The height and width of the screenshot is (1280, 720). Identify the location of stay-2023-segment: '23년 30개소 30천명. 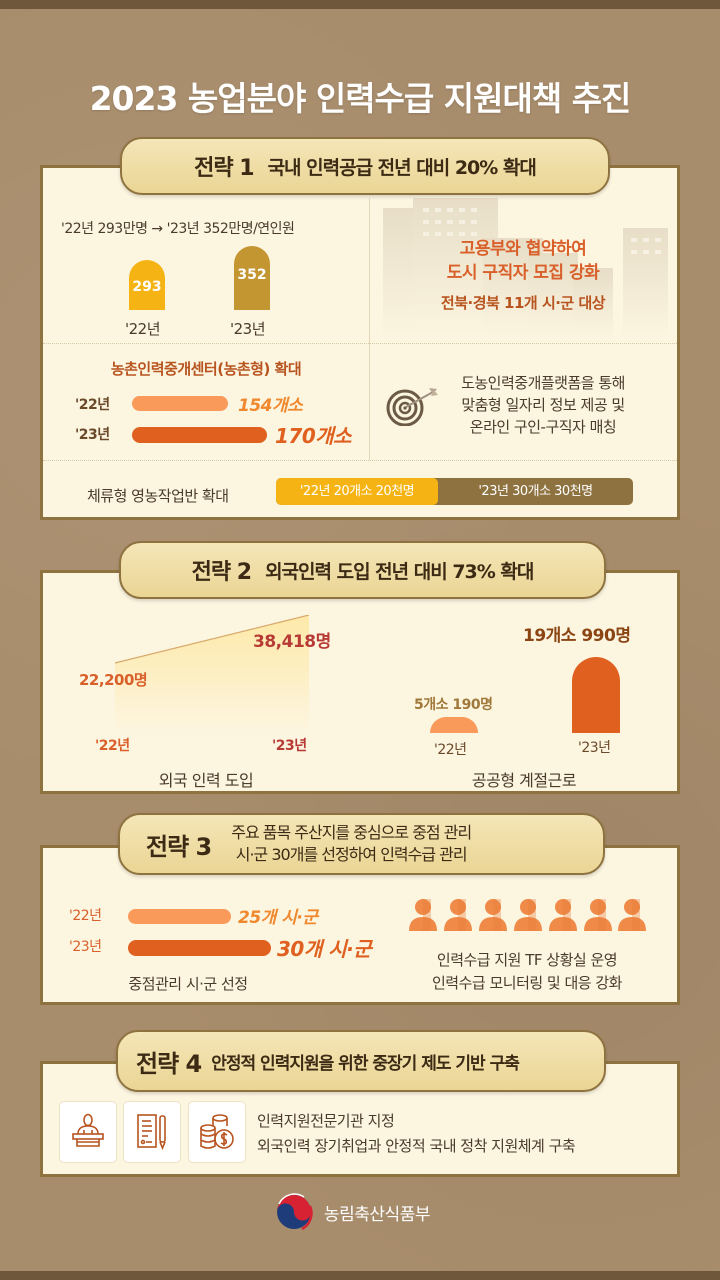
(535, 491).